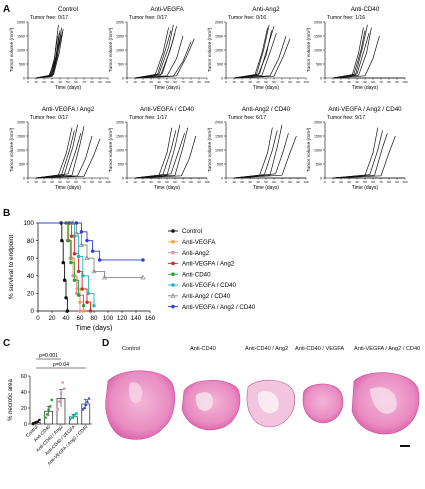  Describe the element at coordinates (167, 9) in the screenshot. I see `tumor-panel-title: Anti-VEGFA` at that location.